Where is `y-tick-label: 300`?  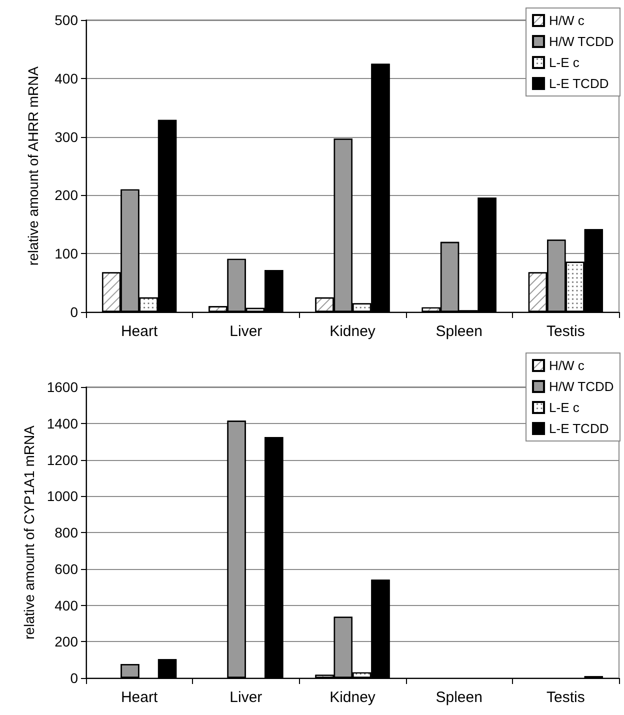
y-tick-label: 300 is located at coordinates (66, 136).